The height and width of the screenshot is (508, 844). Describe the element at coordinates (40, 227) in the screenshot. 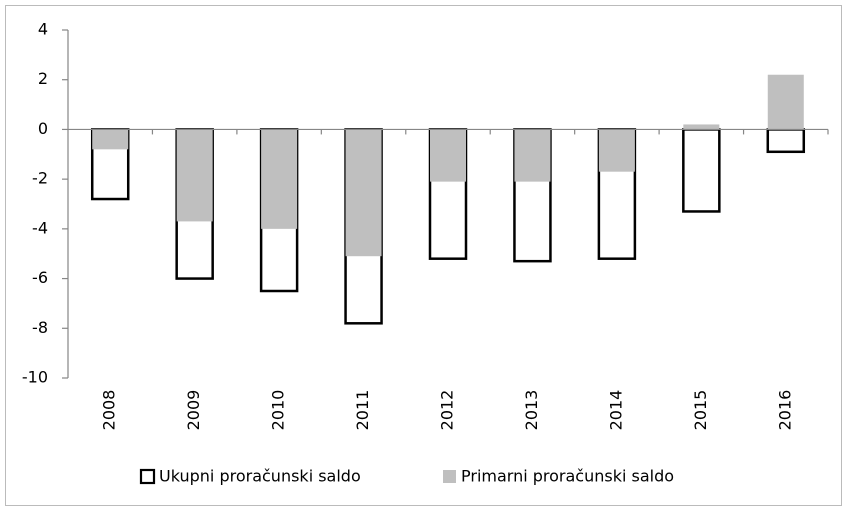

I see `y-tick-label: -4` at that location.